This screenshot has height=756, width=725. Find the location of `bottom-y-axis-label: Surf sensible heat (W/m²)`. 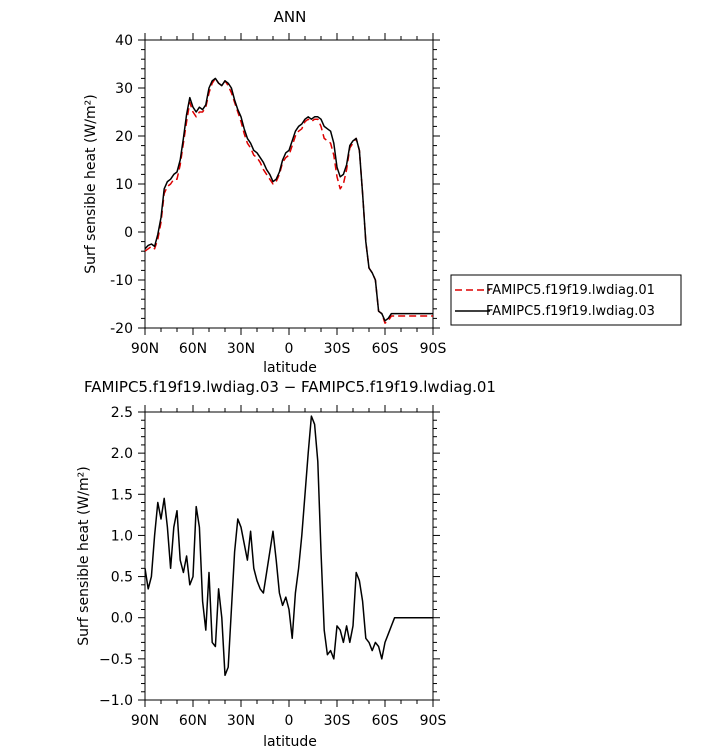

bottom-y-axis-label: Surf sensible heat (W/m²) is located at coordinates (84, 555).